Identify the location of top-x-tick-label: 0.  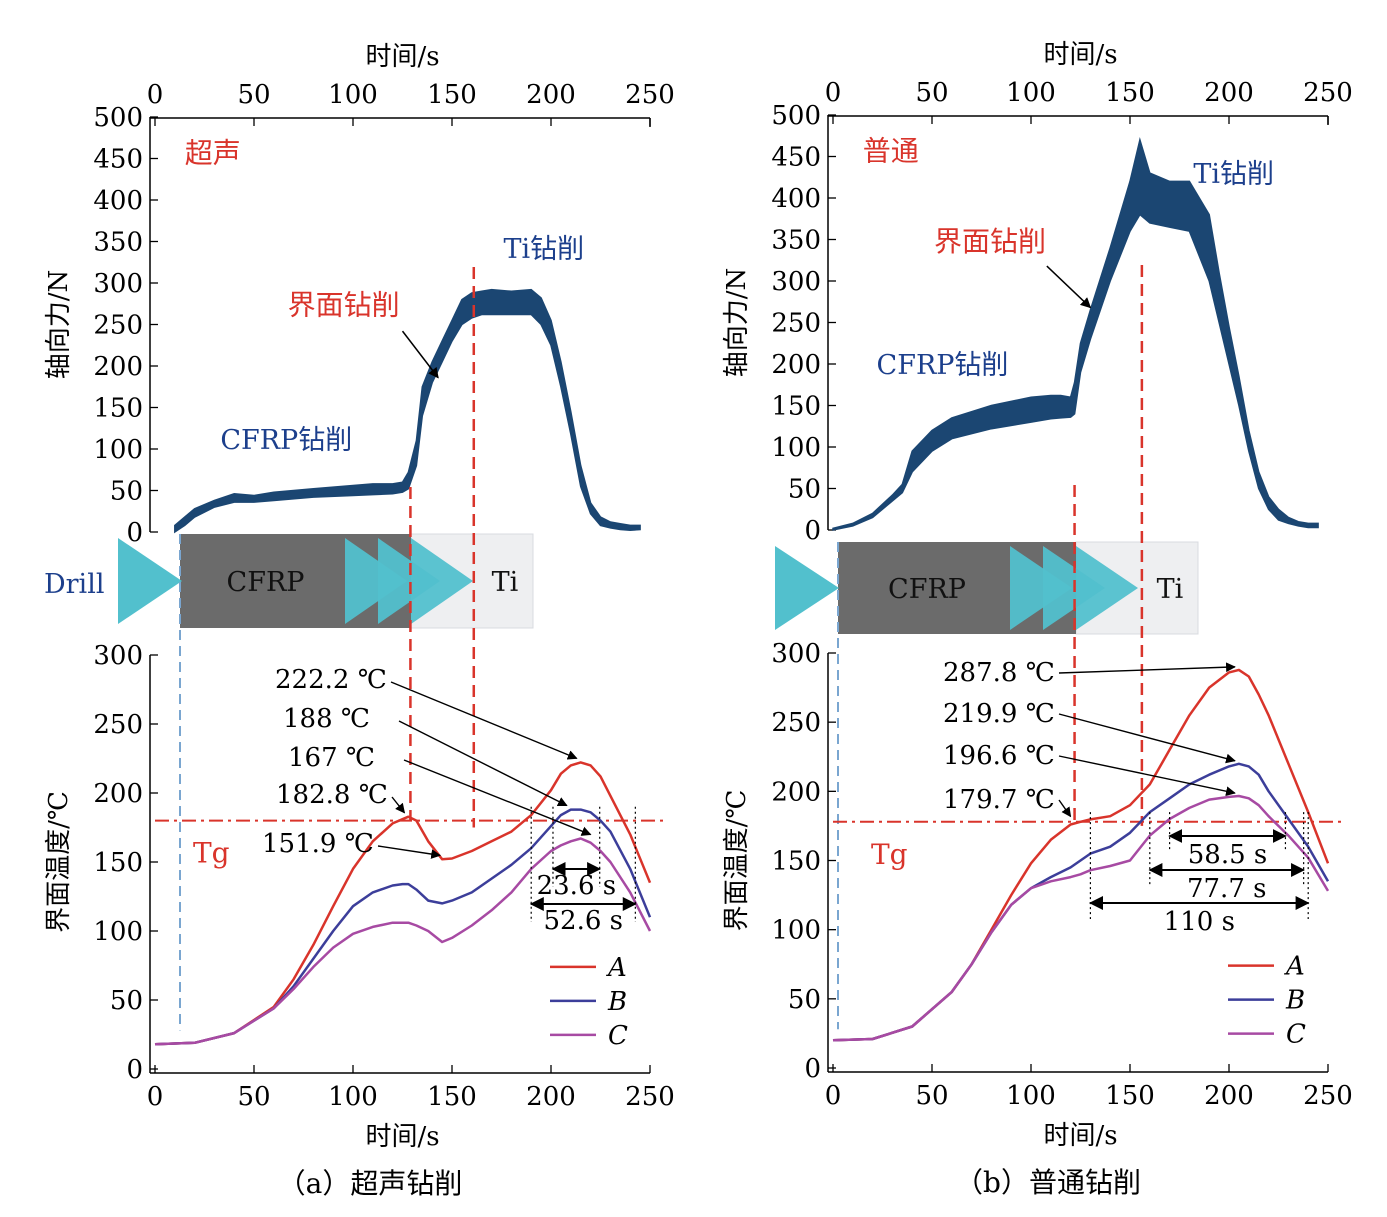
(155, 95).